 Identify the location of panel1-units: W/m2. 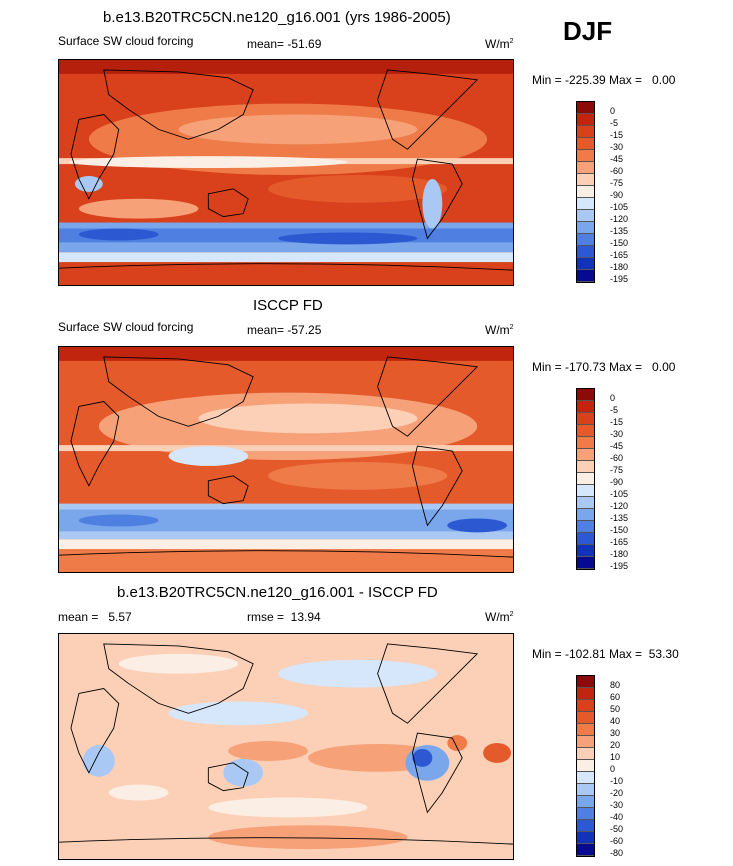
(499, 44).